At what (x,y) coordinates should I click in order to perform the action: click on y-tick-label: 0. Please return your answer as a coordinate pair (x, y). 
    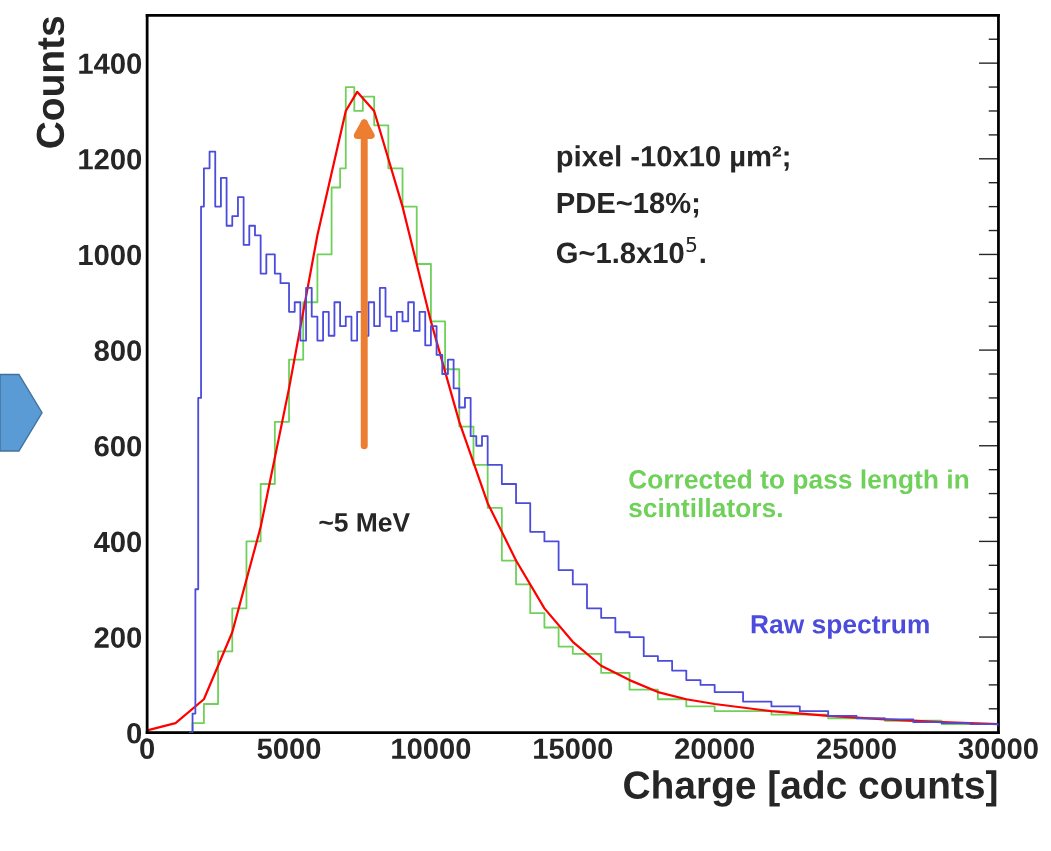
    Looking at the image, I should click on (134, 733).